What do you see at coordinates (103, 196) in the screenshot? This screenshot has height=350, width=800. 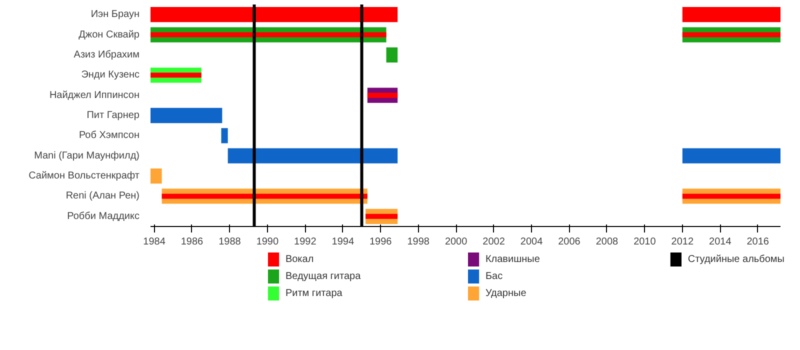 I see `y-tick-label: Reni (Алан Рен)` at bounding box center [103, 196].